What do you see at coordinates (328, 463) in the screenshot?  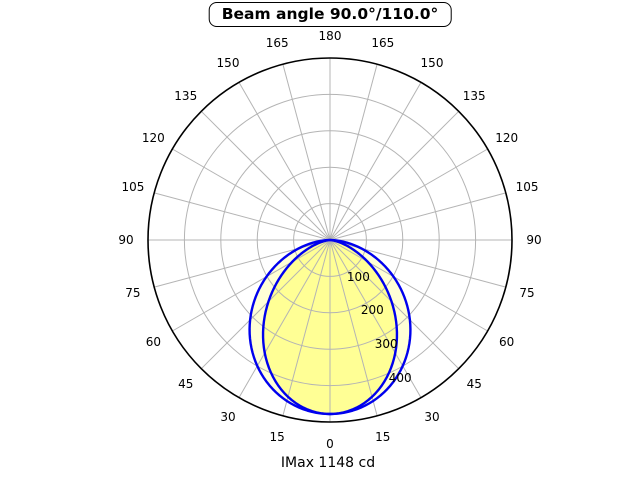 I see `imax-label: IMax 1148 cd` at bounding box center [328, 463].